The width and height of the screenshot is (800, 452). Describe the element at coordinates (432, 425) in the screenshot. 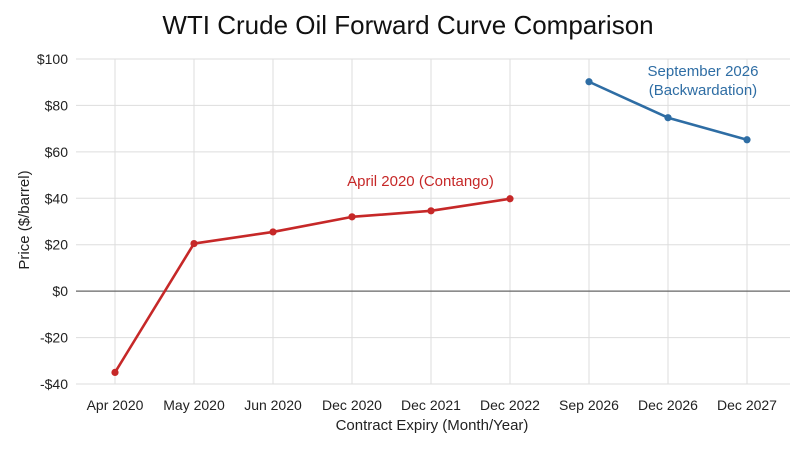

I see `x-axis-label: Contract Expiry (Month/Year)` at that location.